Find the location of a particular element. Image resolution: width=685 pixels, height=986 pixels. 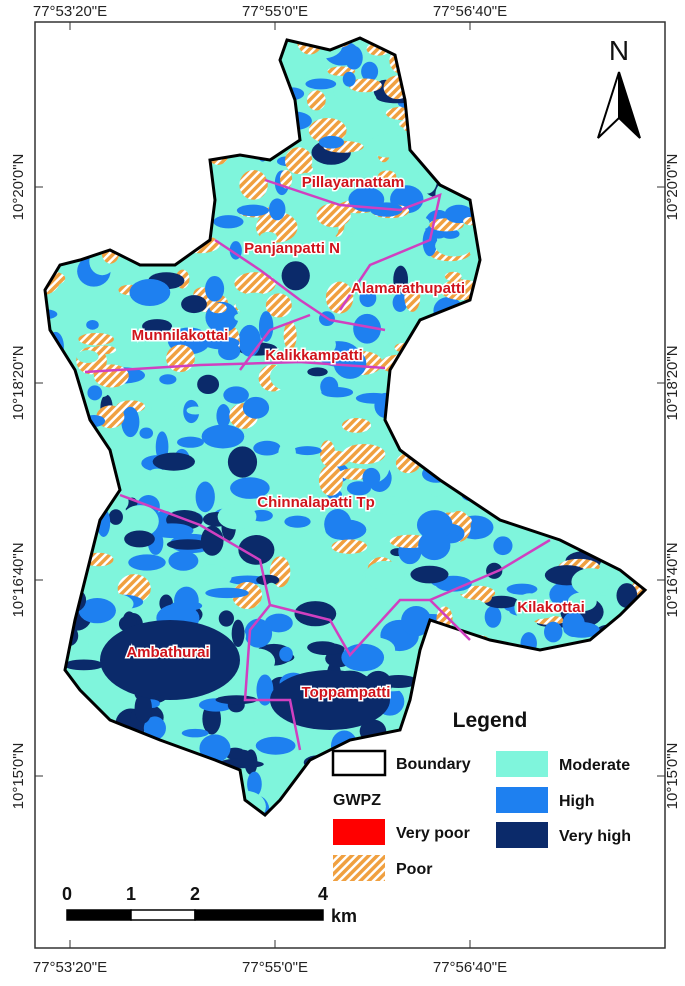

place-label: Alamarathupatti is located at coordinates (408, 288).